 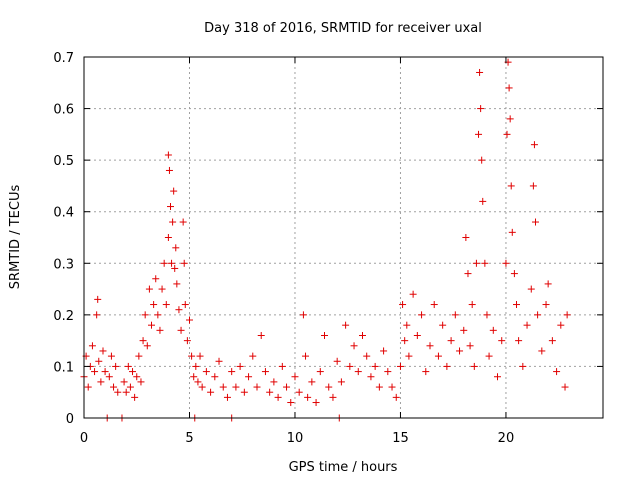 I want to click on y-tick-label: 0.7, so click(x=63, y=58).